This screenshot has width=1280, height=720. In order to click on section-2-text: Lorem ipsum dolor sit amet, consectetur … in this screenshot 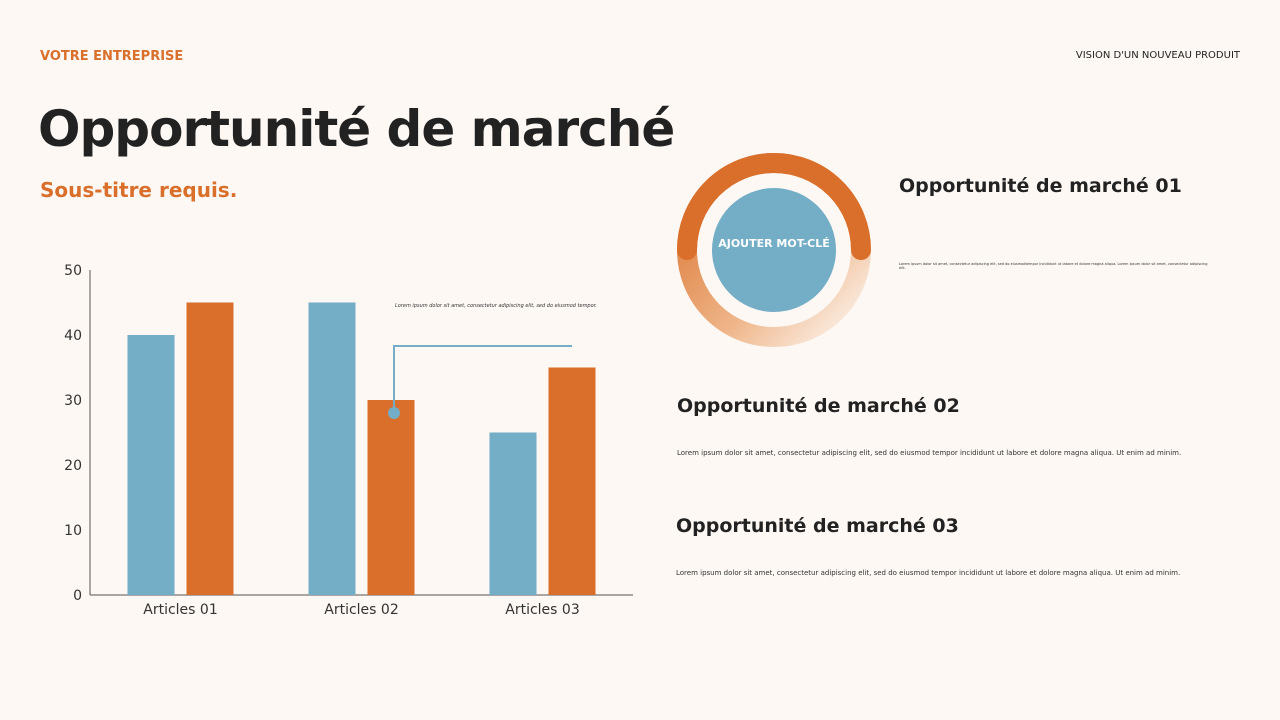, I will do `click(929, 453)`.